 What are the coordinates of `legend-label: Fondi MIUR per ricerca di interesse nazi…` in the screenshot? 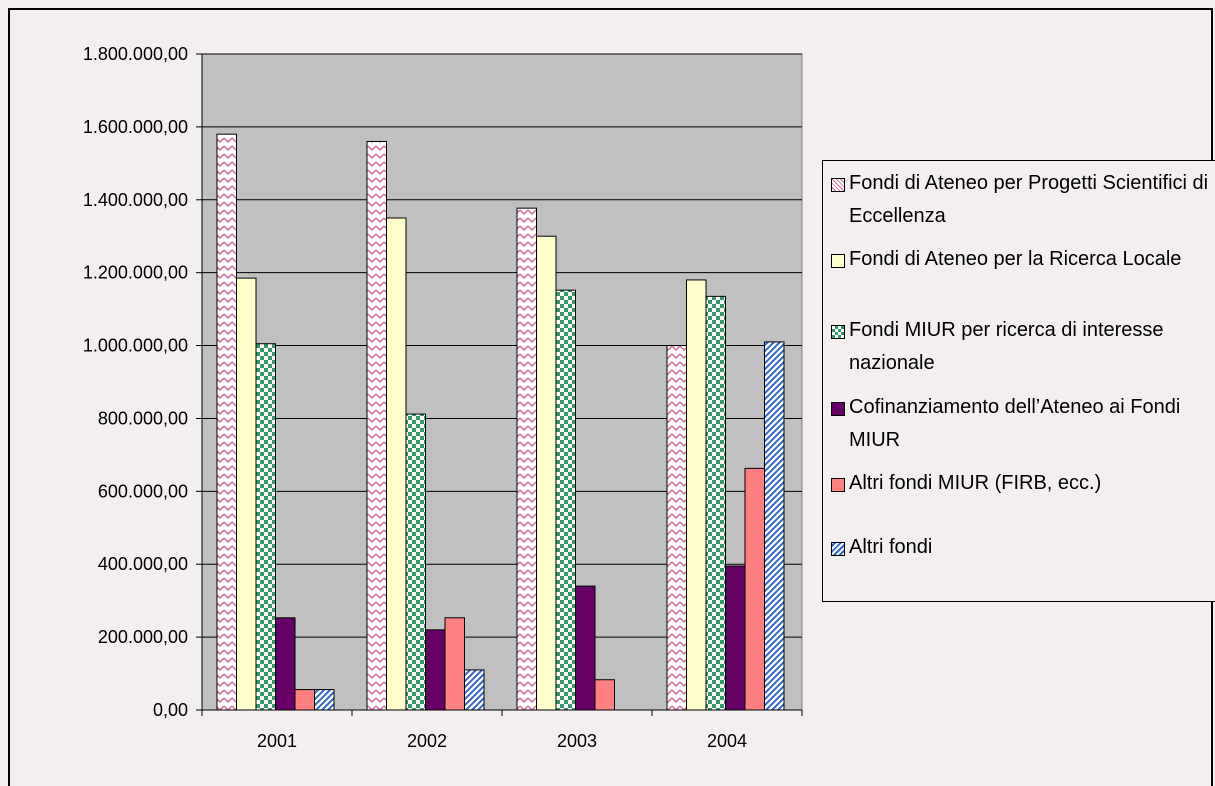 It's located at (1006, 346).